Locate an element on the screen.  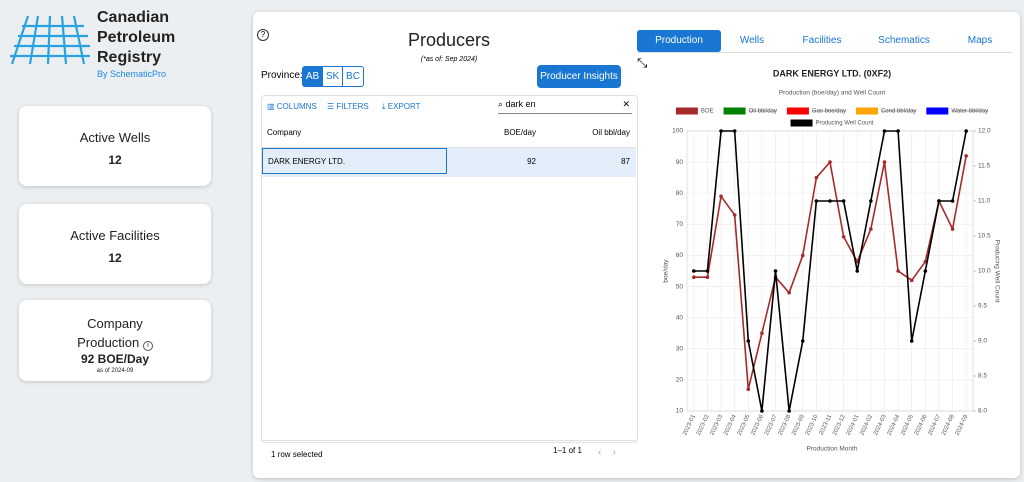
info-icon: i is located at coordinates (147, 346).